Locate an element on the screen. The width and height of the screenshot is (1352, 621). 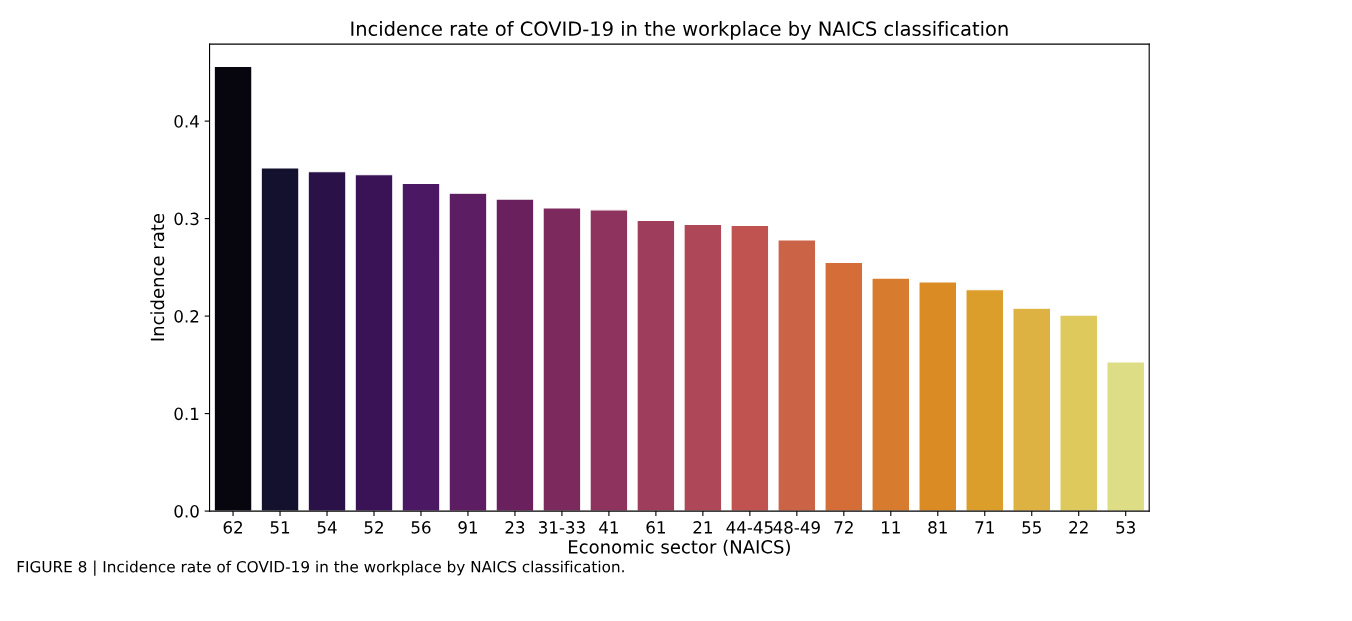
x-tick-label: 11 is located at coordinates (891, 527).